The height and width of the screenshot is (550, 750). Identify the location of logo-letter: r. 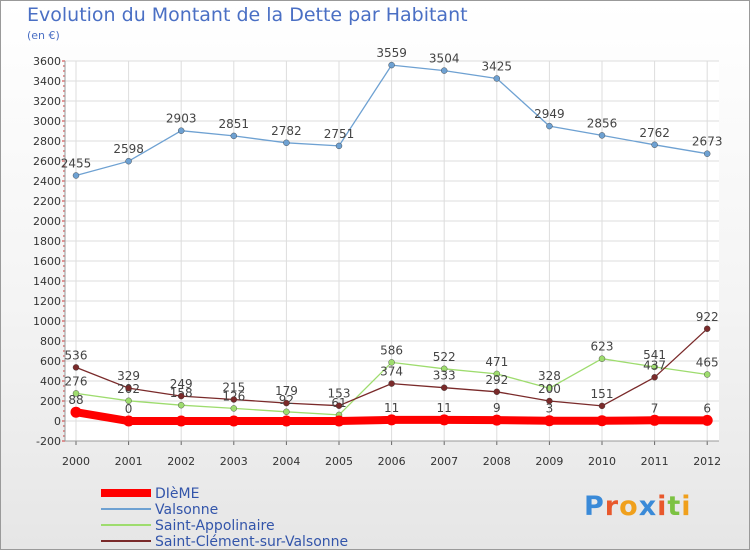
(612, 506).